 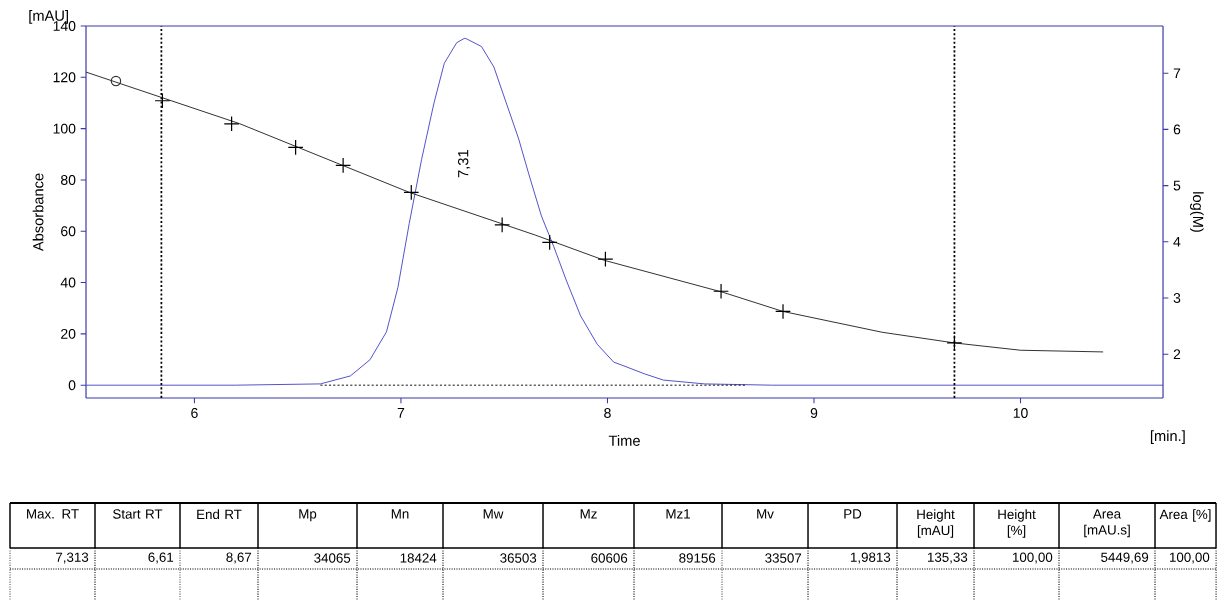 I want to click on text: Area [mAU.s], so click(x=1107, y=523).